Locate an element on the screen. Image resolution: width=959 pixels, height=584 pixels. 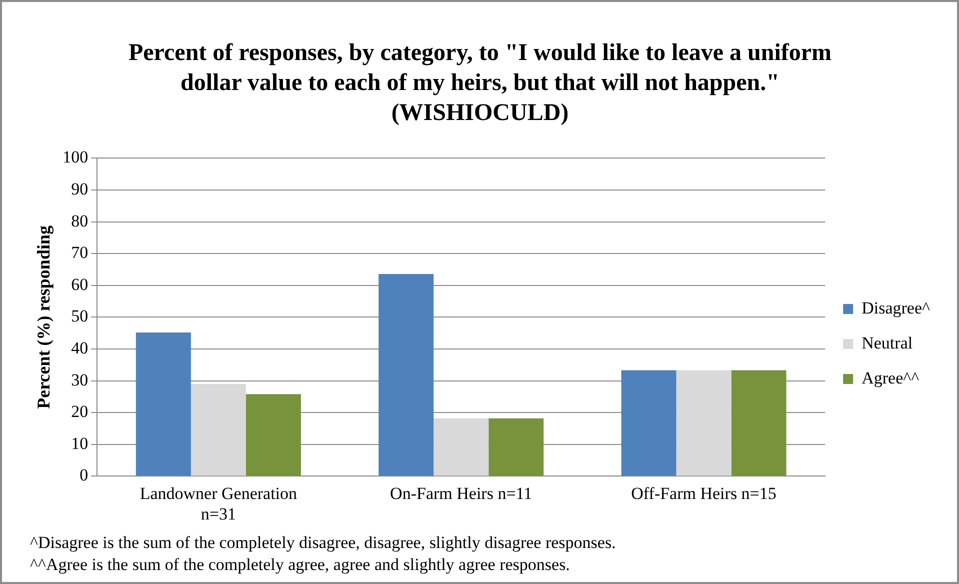
y-tick-label: 100 is located at coordinates (75, 157).